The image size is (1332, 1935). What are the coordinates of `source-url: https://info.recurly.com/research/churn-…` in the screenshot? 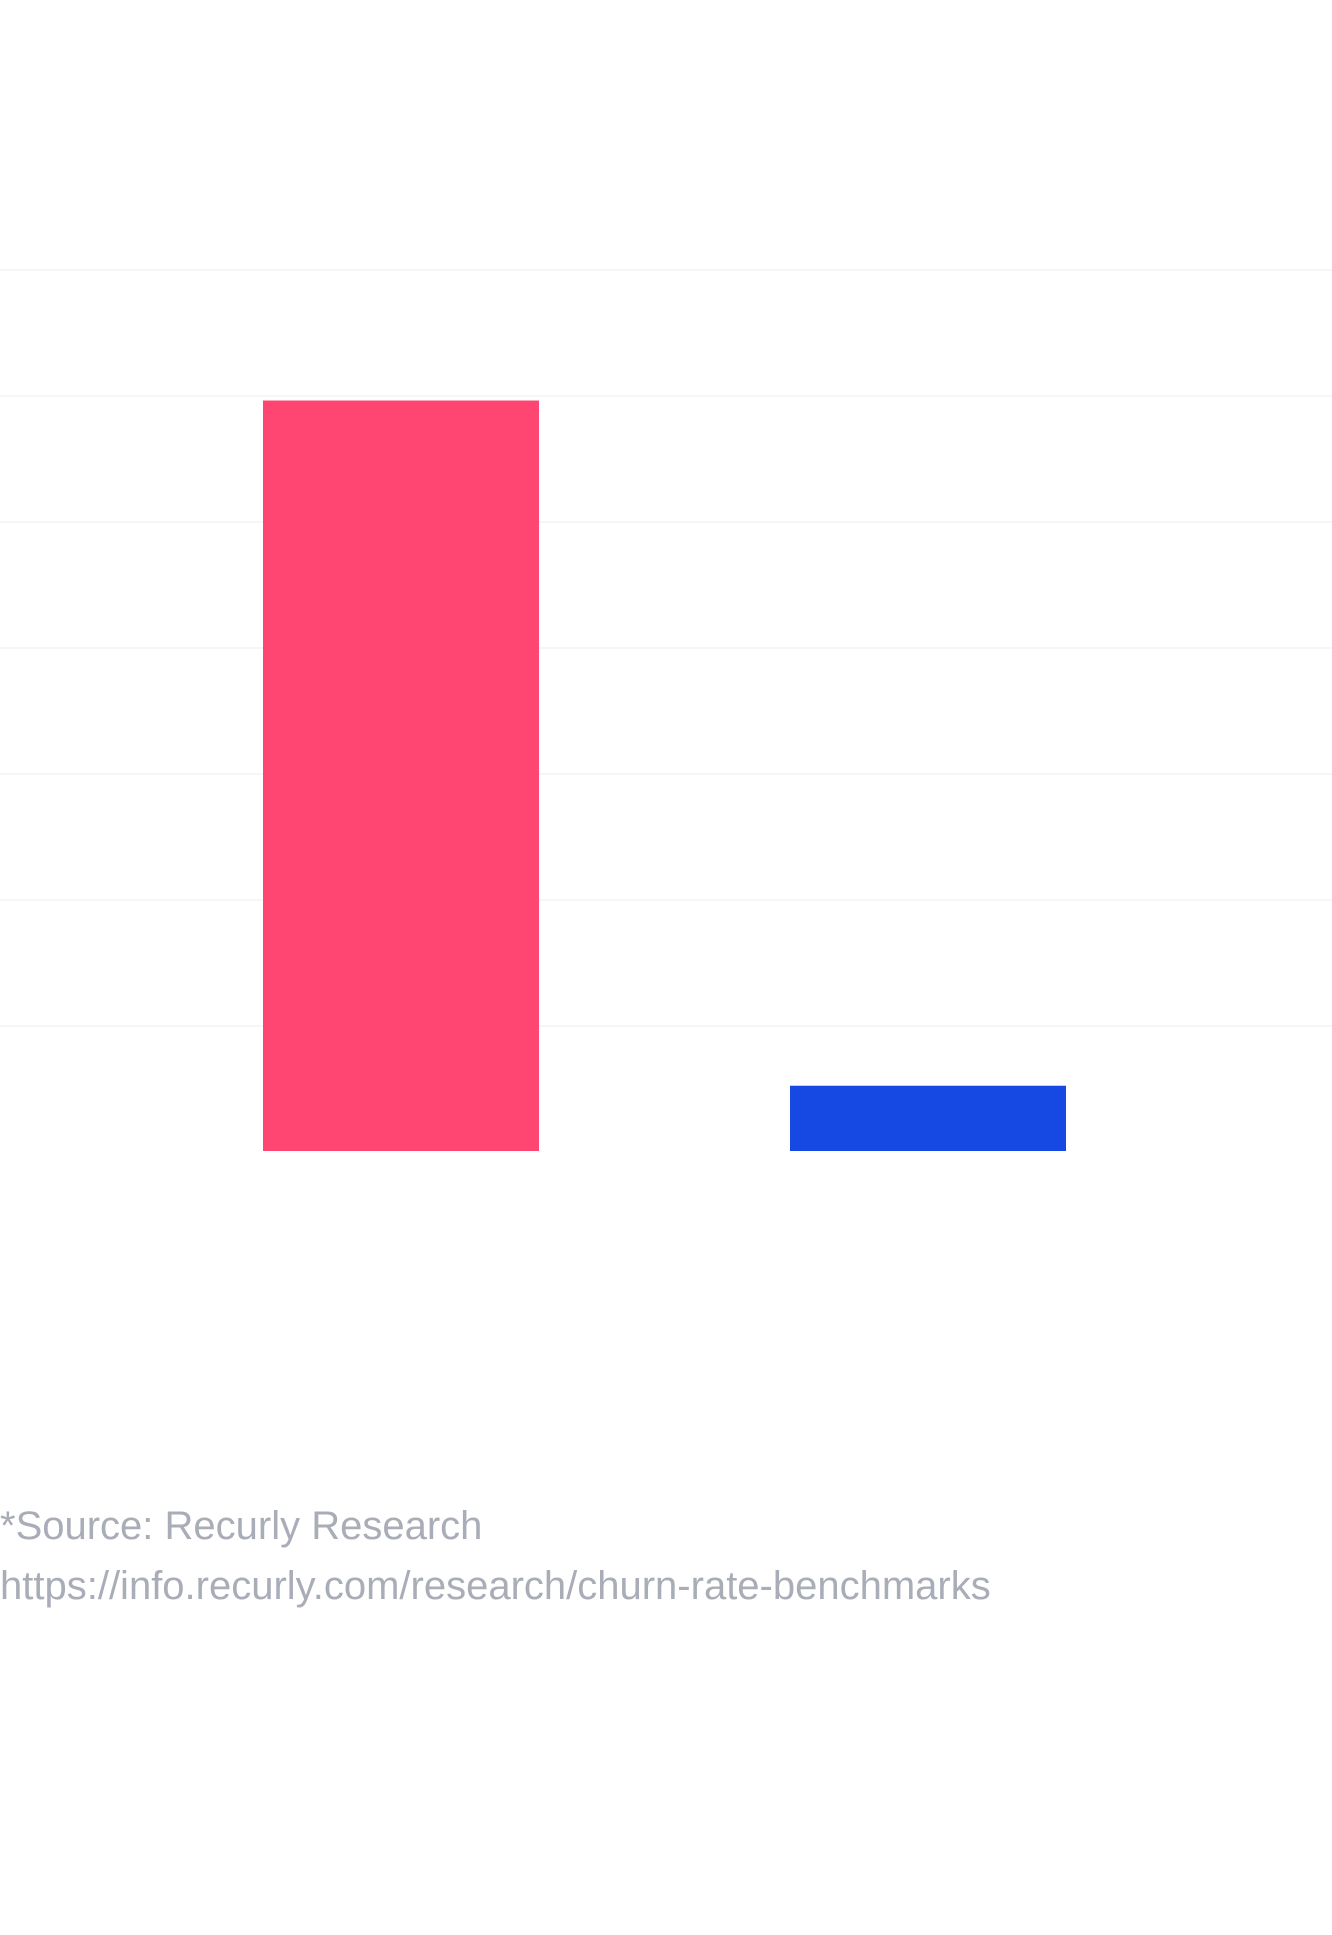 It's located at (495, 1586).